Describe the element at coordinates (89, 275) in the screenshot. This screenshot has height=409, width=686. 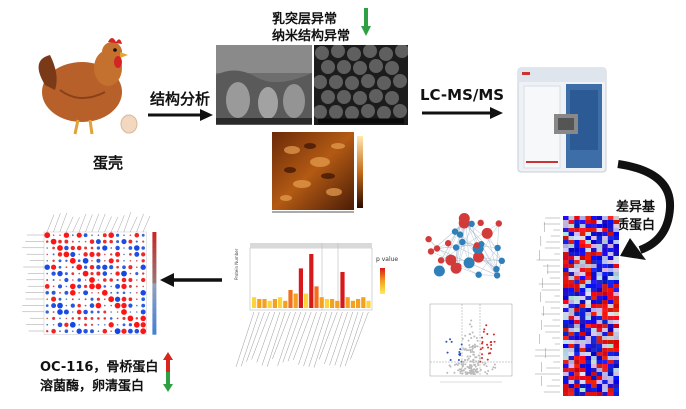
I see `correlation-matrix-image` at that location.